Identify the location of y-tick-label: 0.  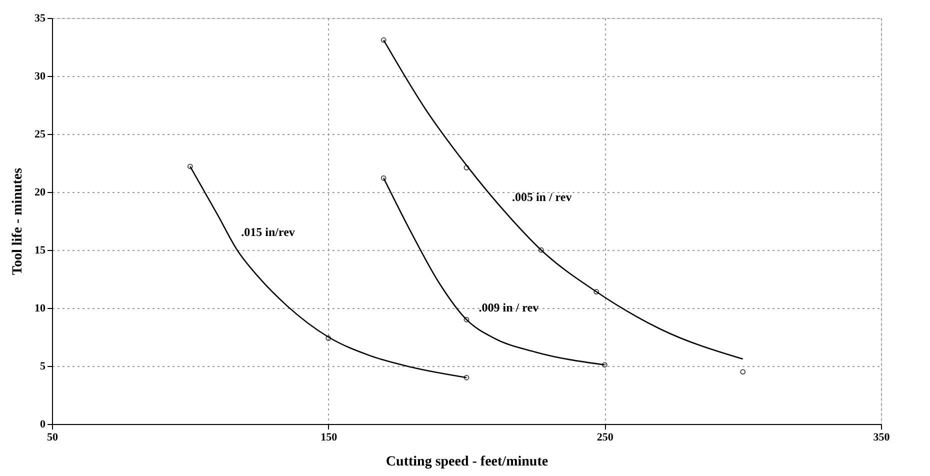
(43, 424).